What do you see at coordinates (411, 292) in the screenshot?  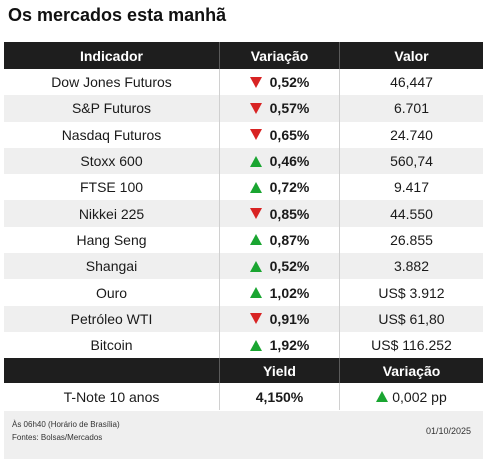 I see `indicator-value: US$ 3.912` at bounding box center [411, 292].